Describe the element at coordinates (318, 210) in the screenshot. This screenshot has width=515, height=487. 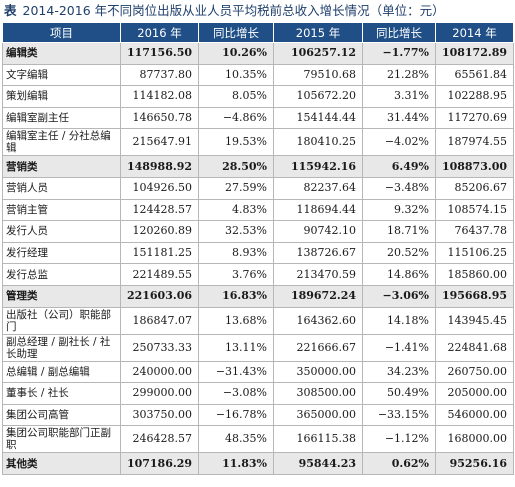
I see `value-2015-cell: 118694.44` at that location.